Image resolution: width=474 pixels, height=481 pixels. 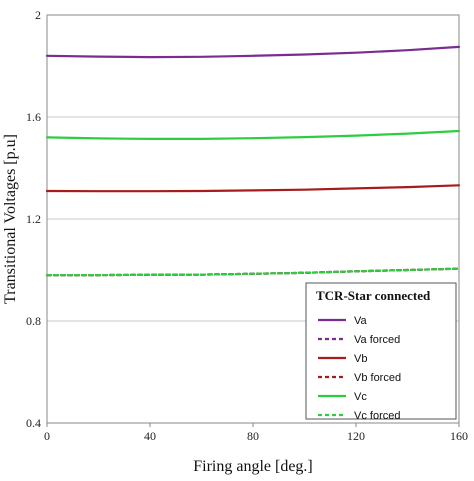 What do you see at coordinates (459, 436) in the screenshot?
I see `x-tick-label: 160` at bounding box center [459, 436].